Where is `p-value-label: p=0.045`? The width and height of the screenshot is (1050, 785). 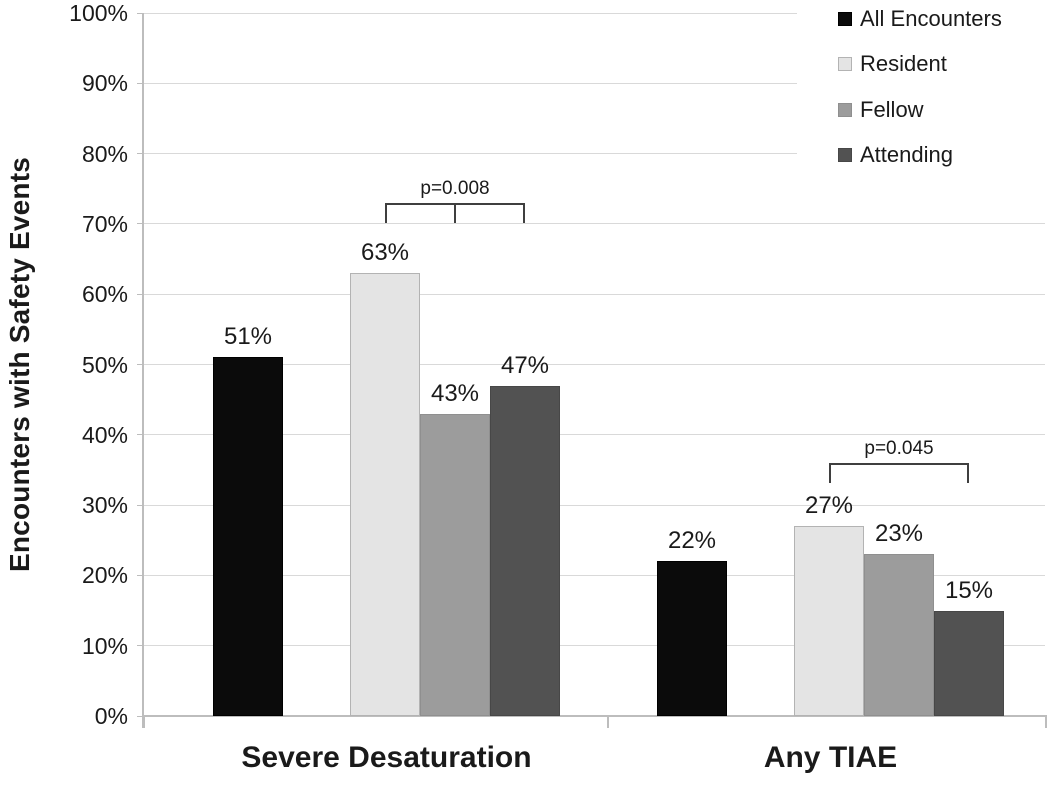
p-value-label: p=0.045 is located at coordinates (899, 448).